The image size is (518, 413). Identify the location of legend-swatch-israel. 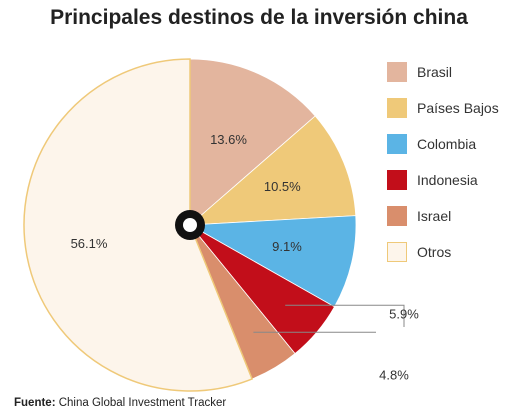
(397, 216).